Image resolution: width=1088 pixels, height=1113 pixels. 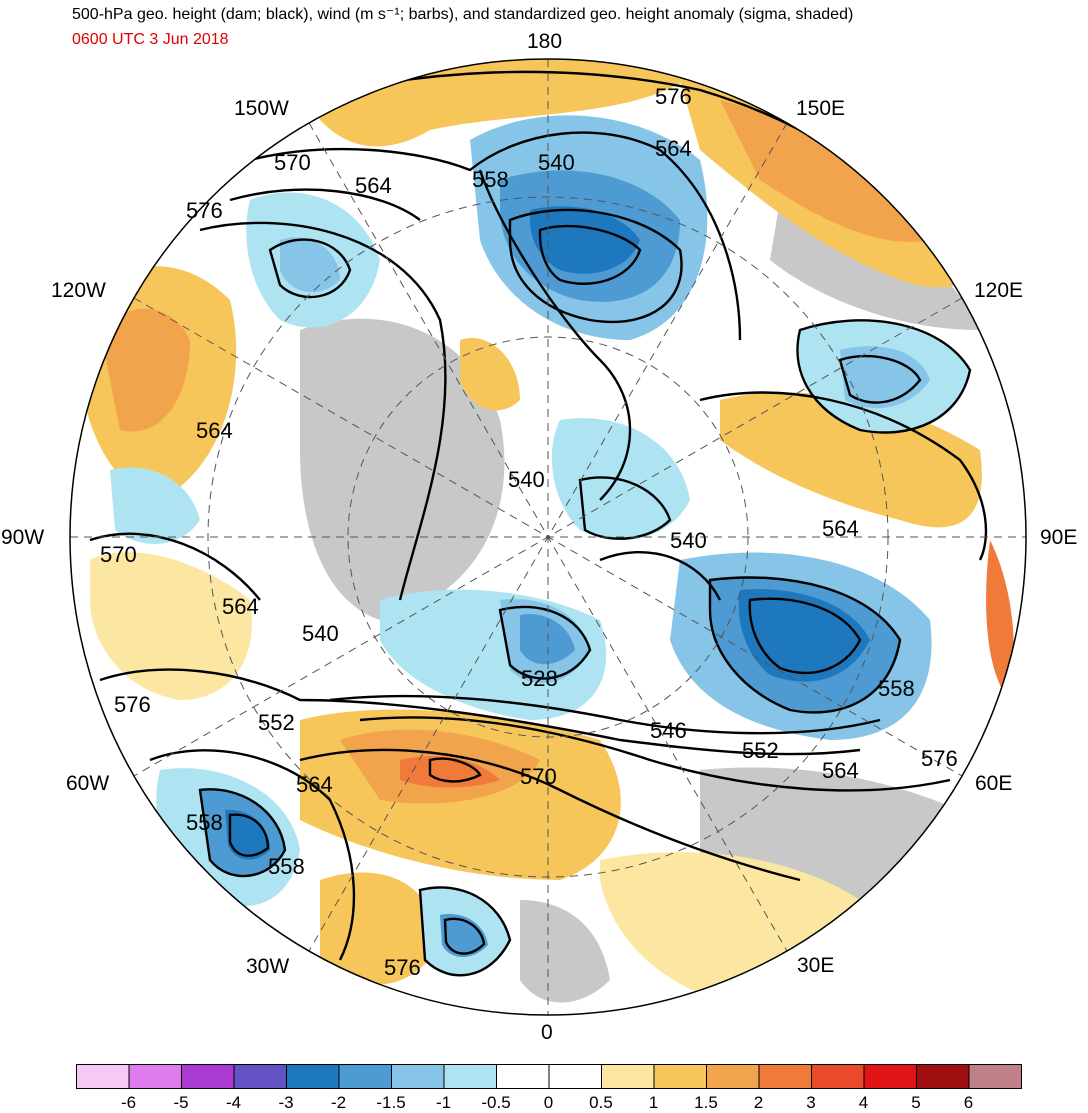 What do you see at coordinates (821, 108) in the screenshot?
I see `lon-label-150e: 150E` at bounding box center [821, 108].